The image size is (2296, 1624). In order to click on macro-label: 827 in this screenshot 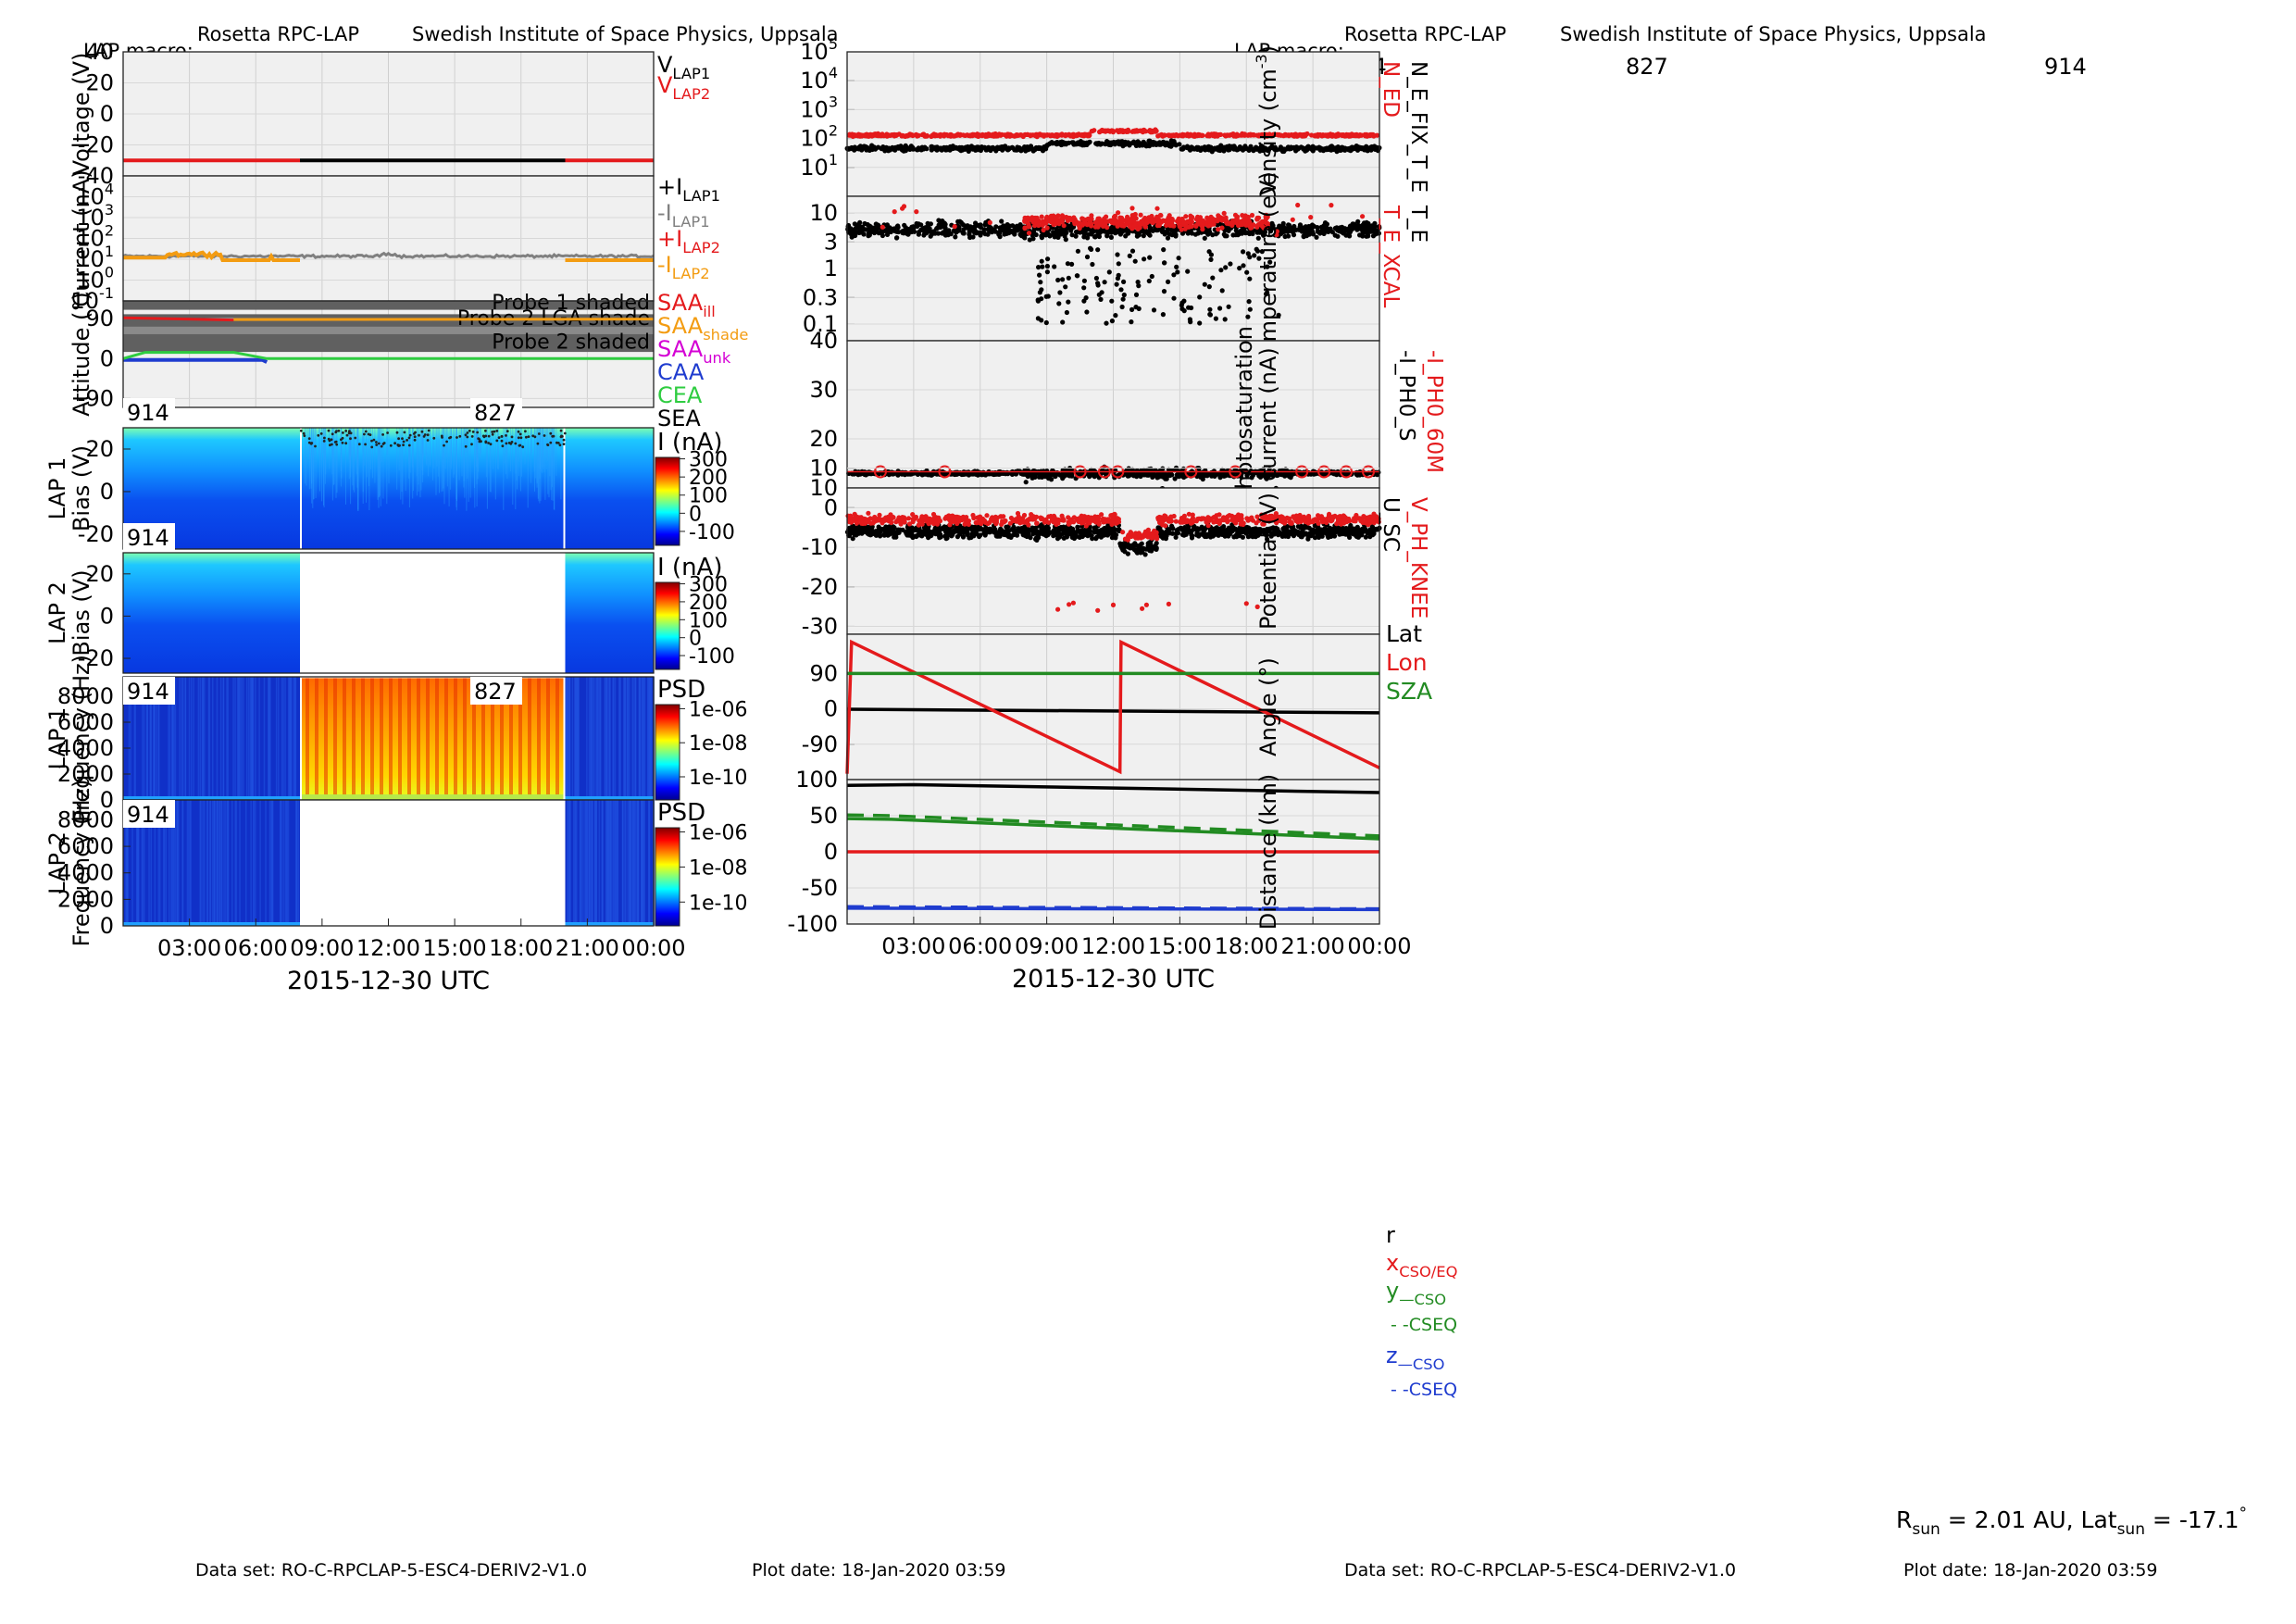, I will do `click(495, 692)`.